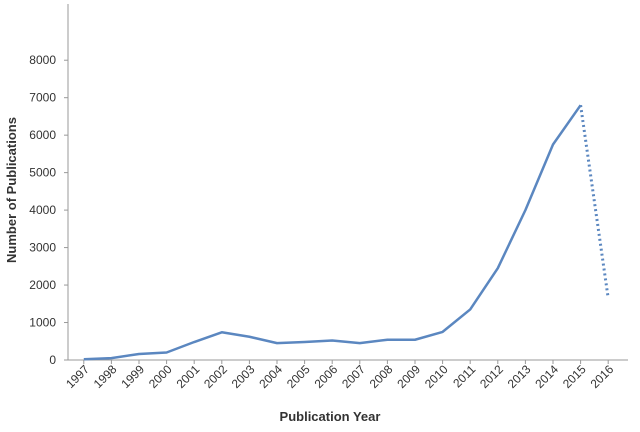  I want to click on x-tick-label: 2012, so click(491, 376).